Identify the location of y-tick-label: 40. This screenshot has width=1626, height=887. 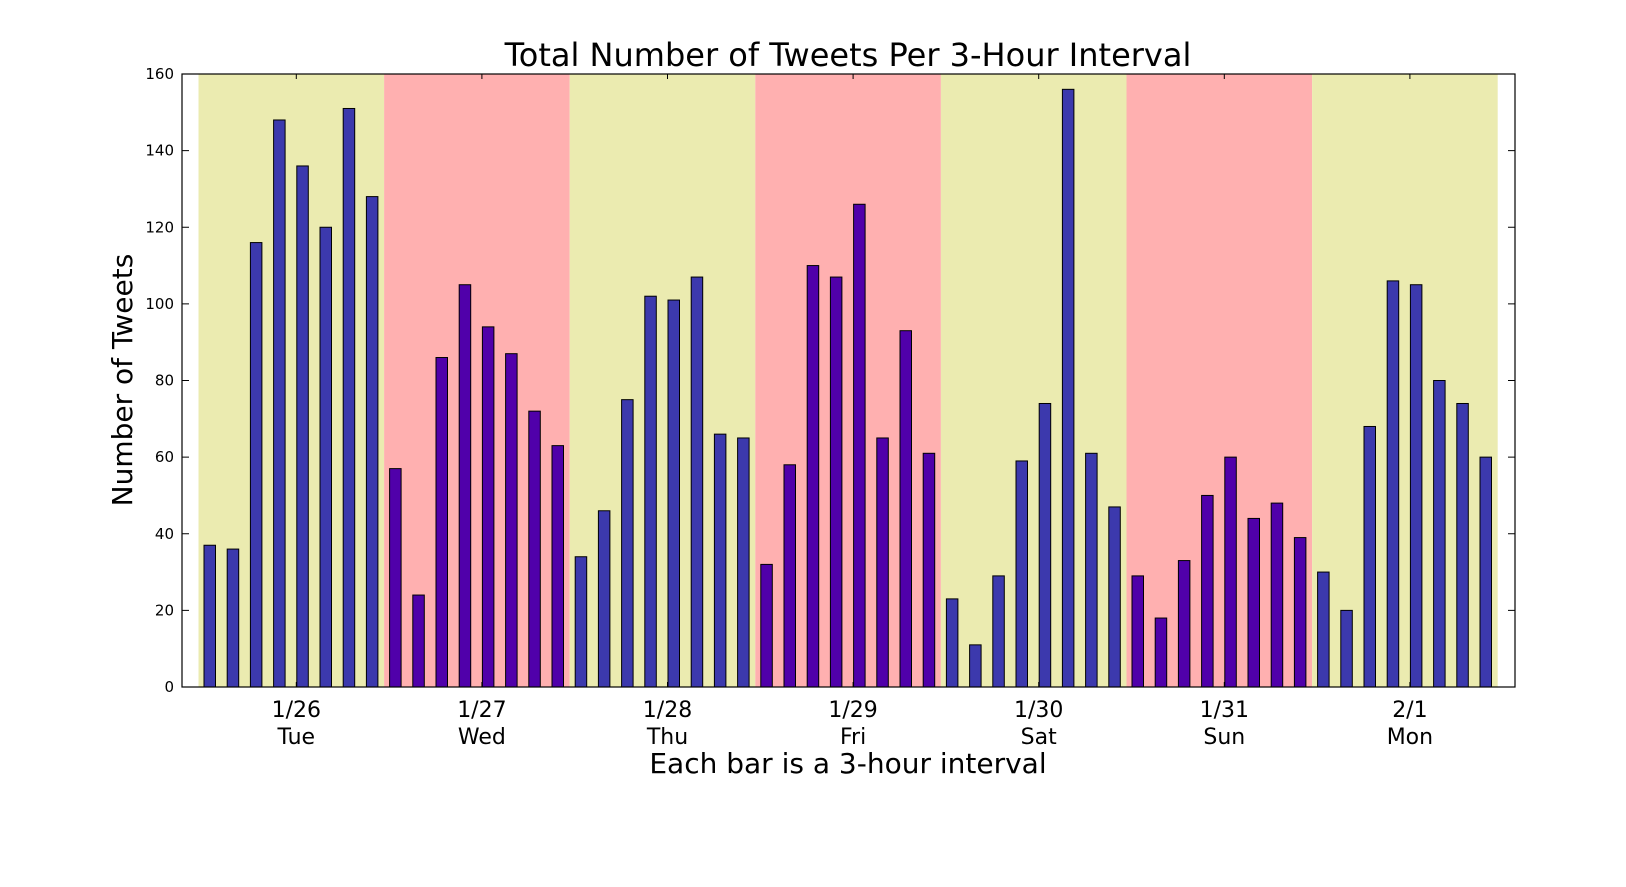
(164, 534).